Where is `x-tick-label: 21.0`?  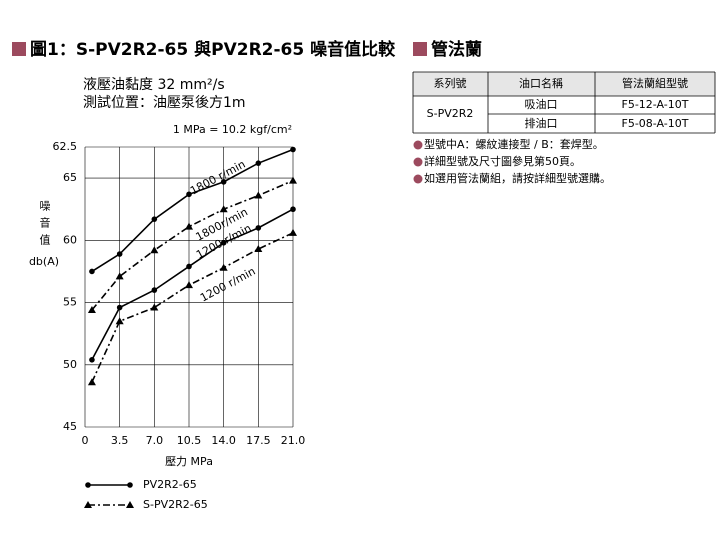
x-tick-label: 21.0 is located at coordinates (293, 440).